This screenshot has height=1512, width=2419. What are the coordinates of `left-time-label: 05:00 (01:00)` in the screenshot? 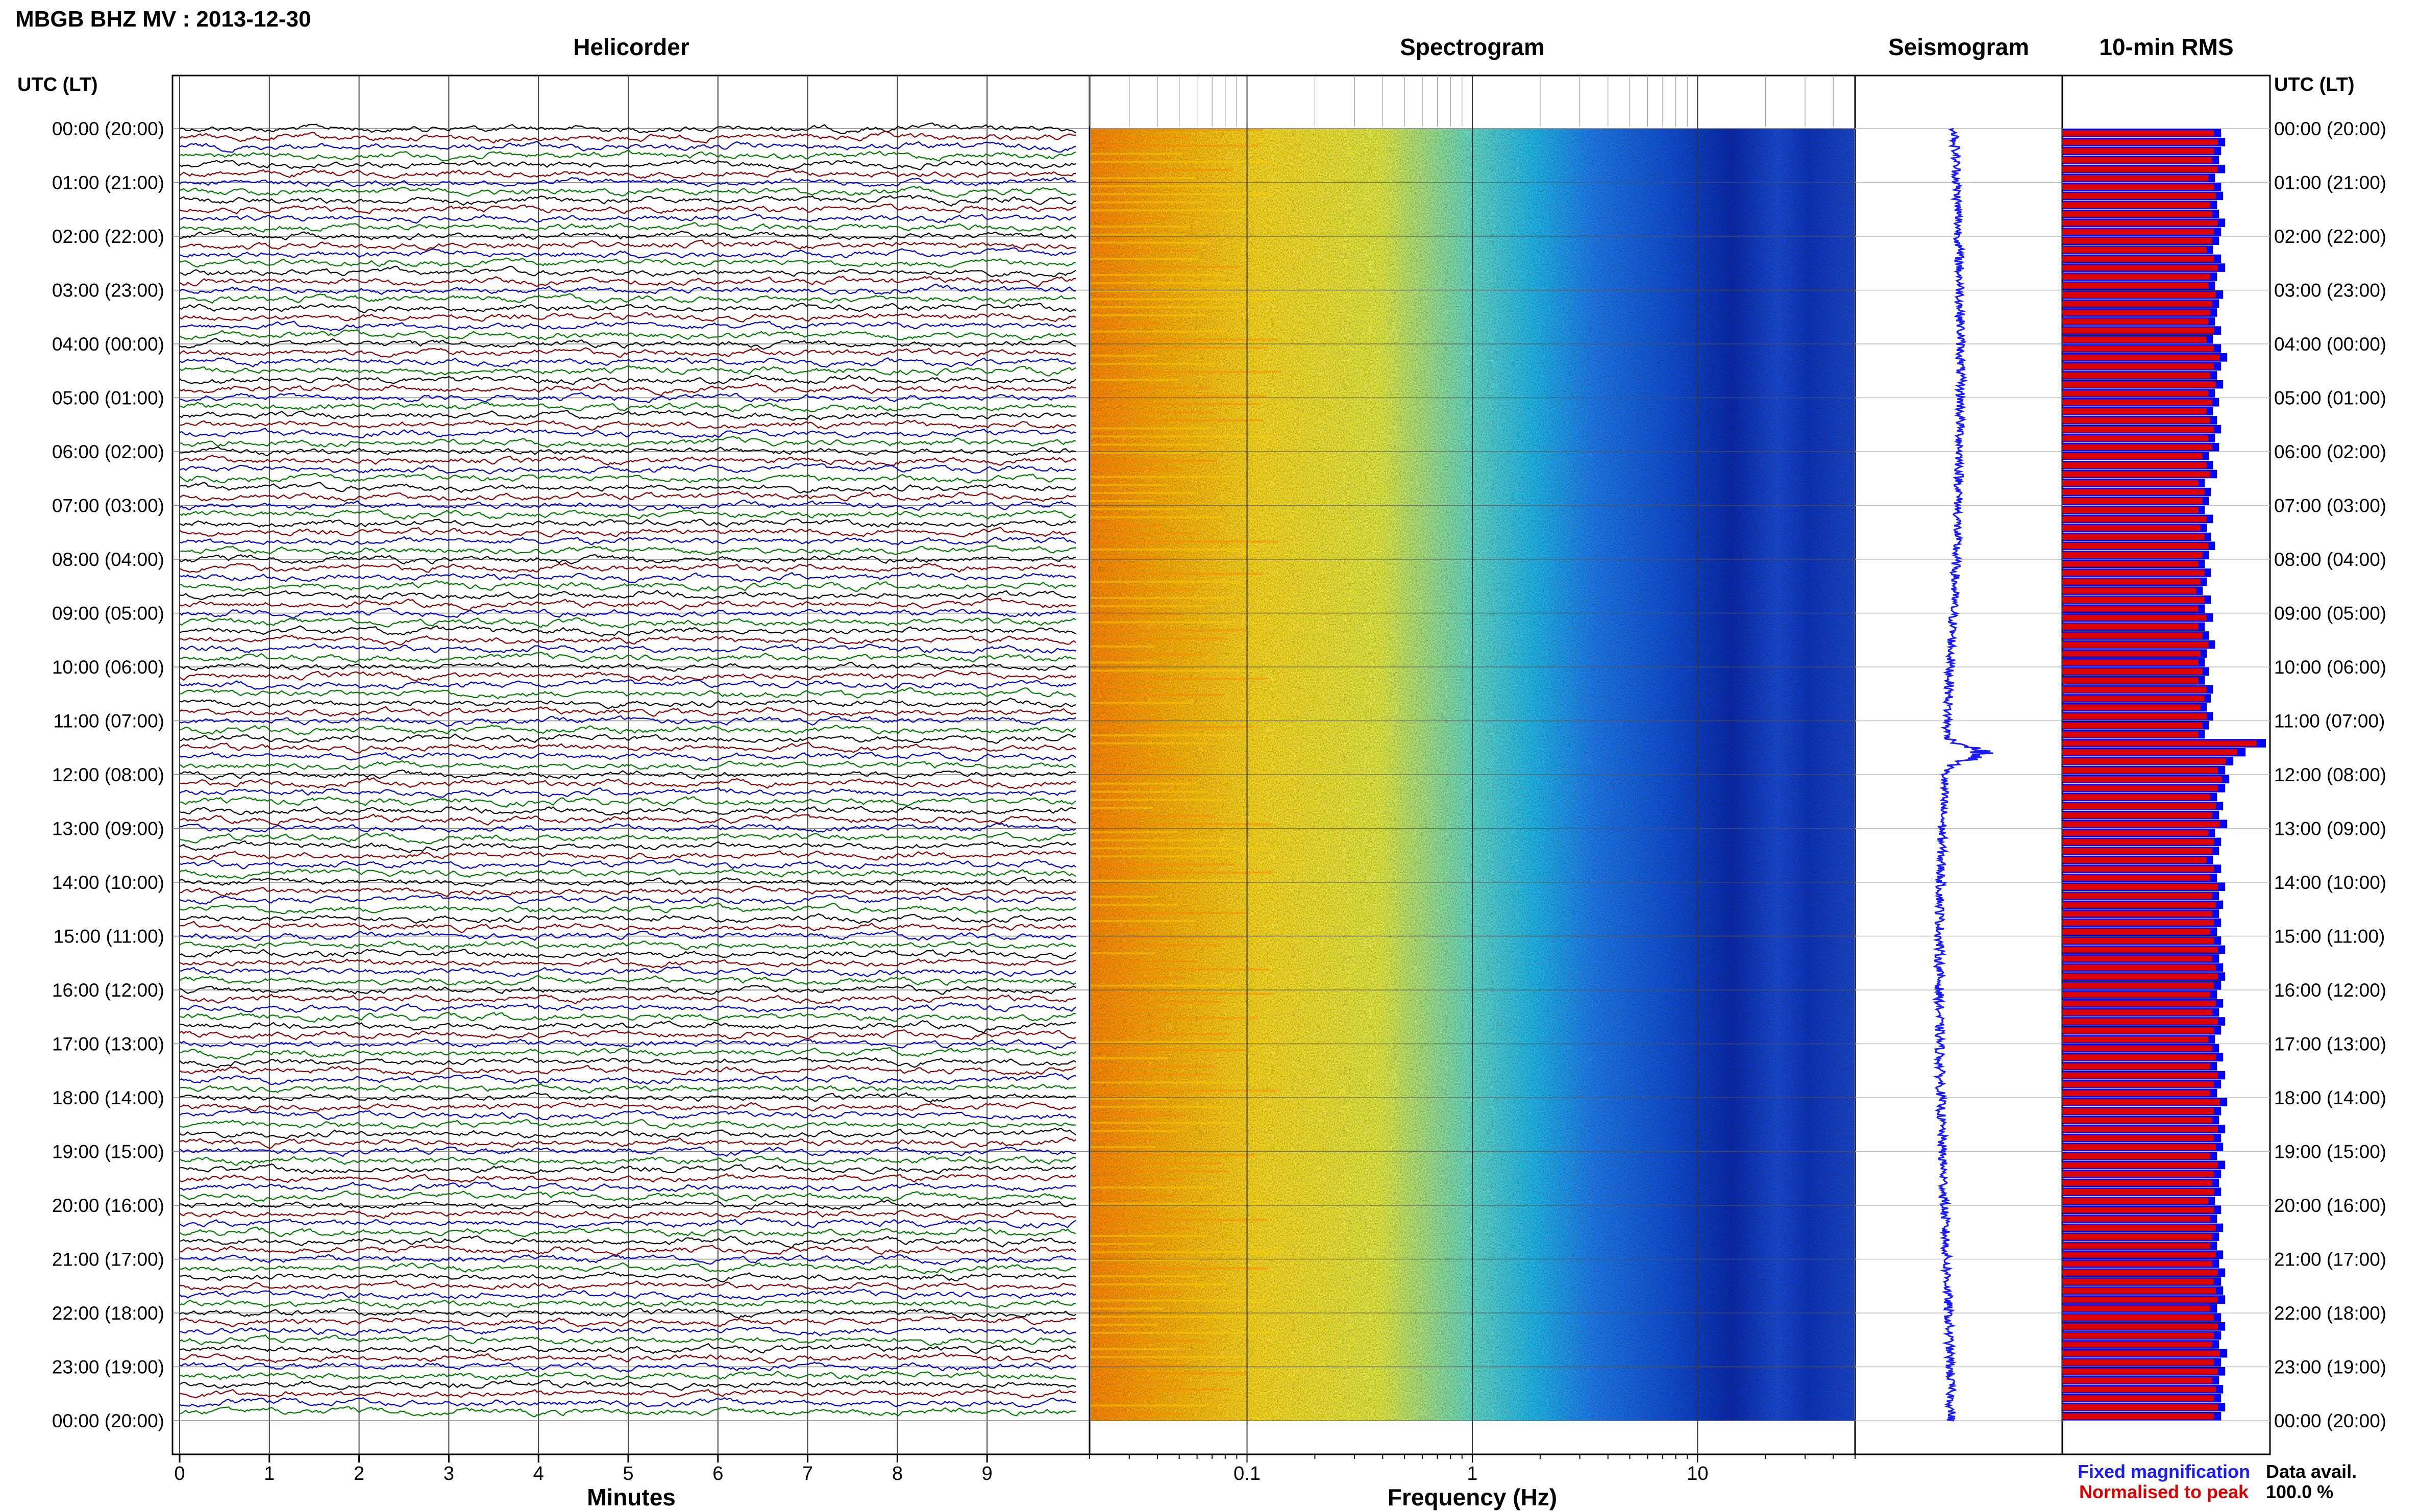 It's located at (108, 398).